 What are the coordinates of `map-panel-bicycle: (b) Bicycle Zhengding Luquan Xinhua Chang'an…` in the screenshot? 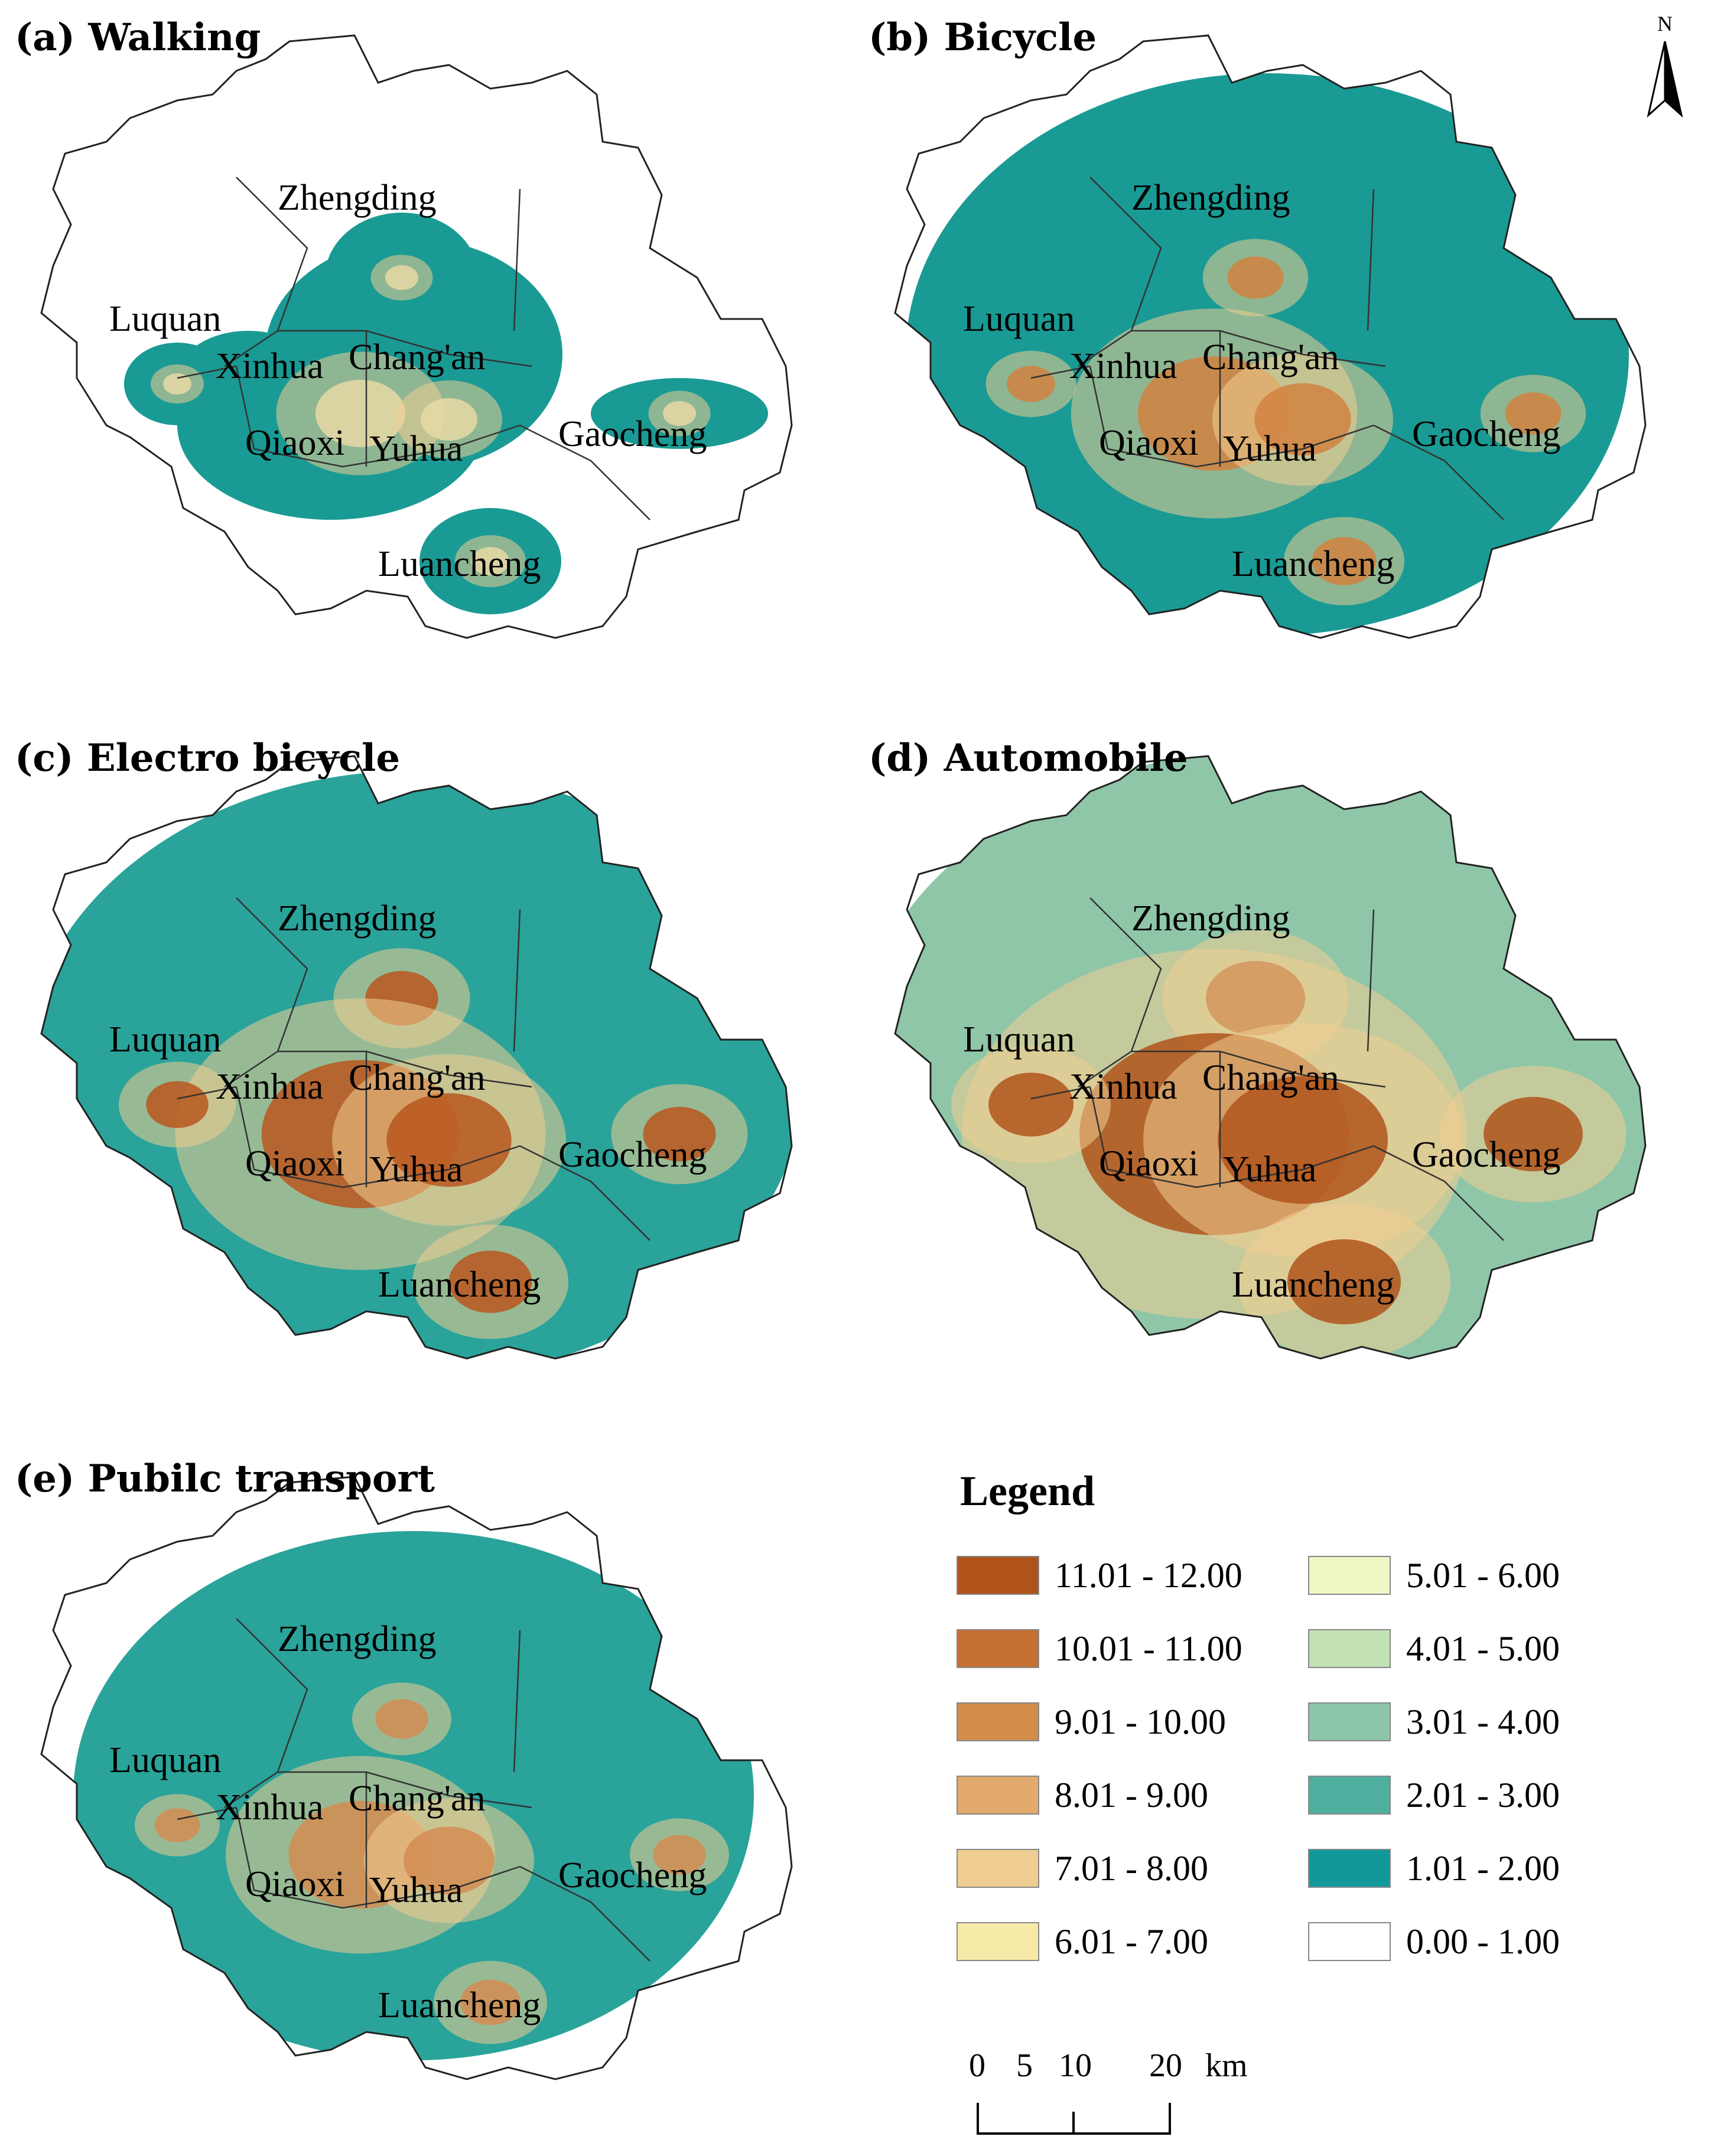 It's located at (1257, 327).